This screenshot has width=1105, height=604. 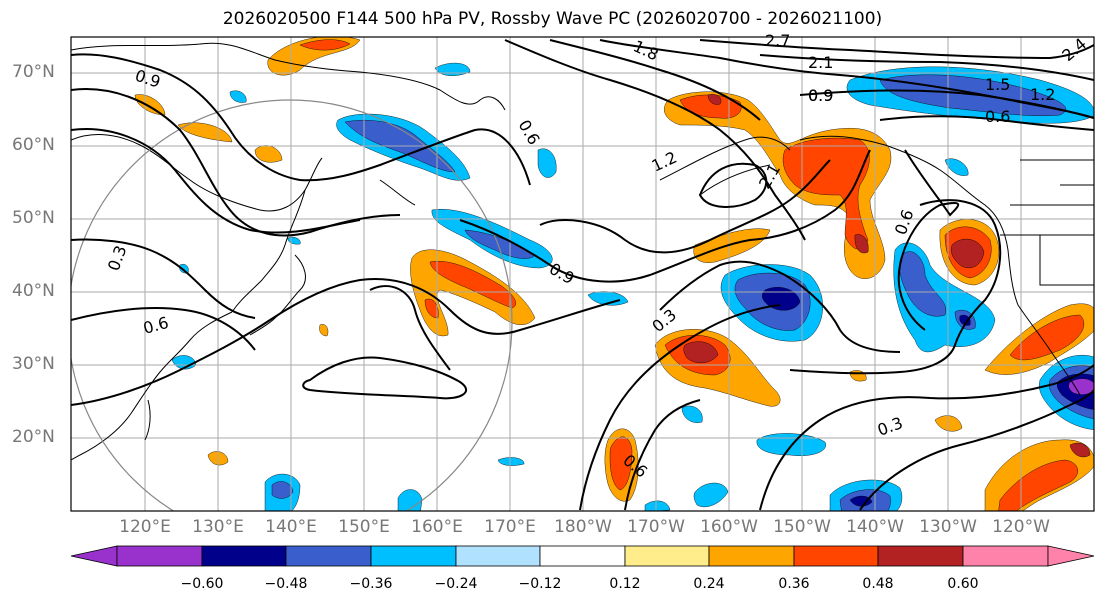 I want to click on lat-label: 70°N, so click(x=33, y=72).